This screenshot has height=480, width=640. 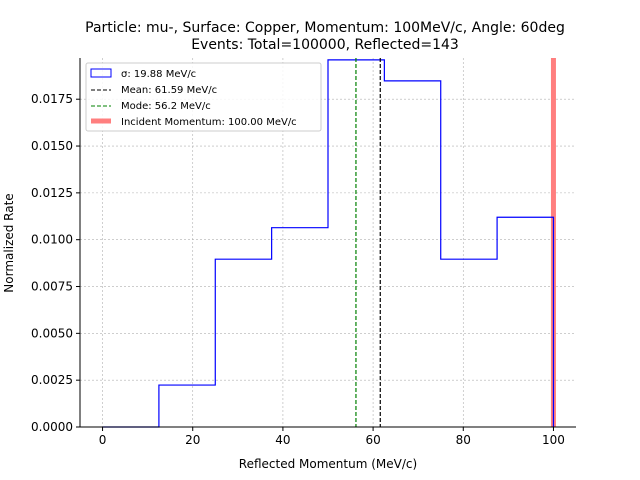 What do you see at coordinates (372, 440) in the screenshot?
I see `x-tick-label-3: 60` at bounding box center [372, 440].